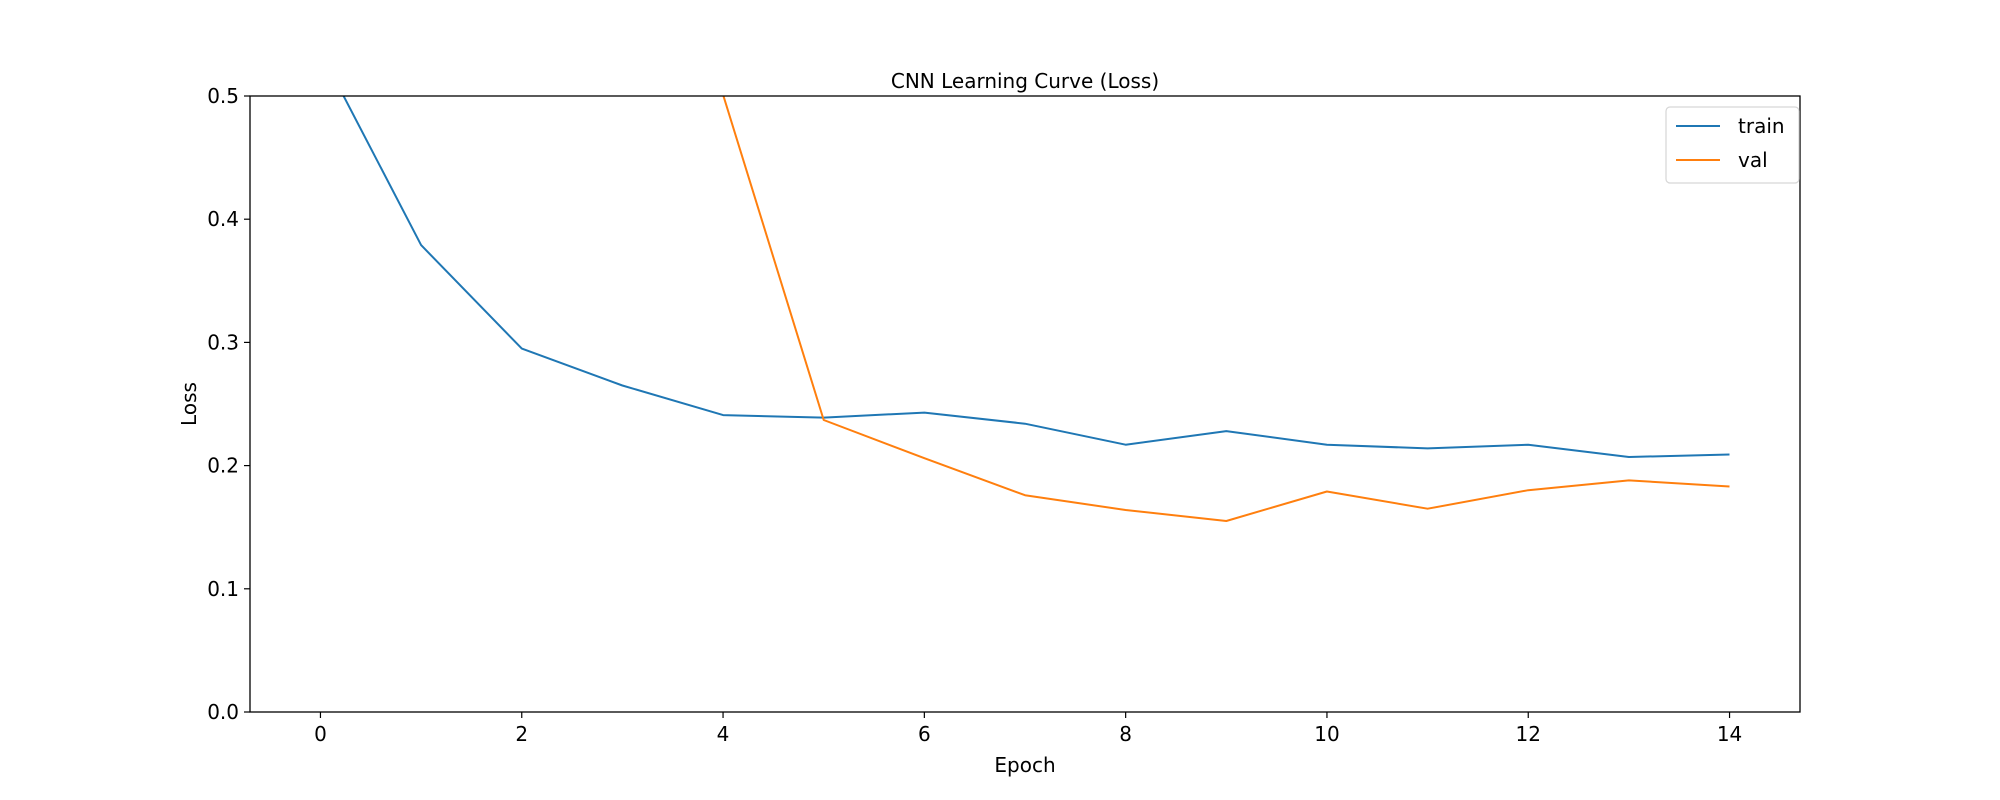 The height and width of the screenshot is (800, 2000). I want to click on x-tick-label: 8, so click(1125, 734).